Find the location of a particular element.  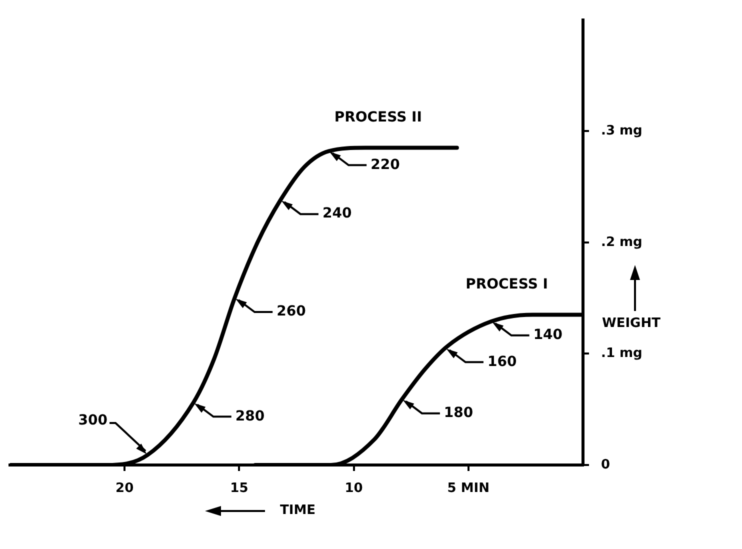

y-tick-label: 0 is located at coordinates (605, 464).